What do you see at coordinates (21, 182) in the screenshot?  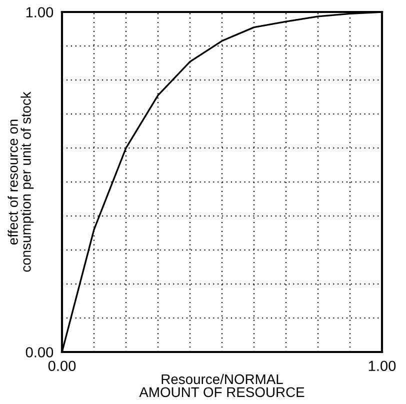 I see `y-axis-title: effect of resource on consumption per unit of stock` at bounding box center [21, 182].